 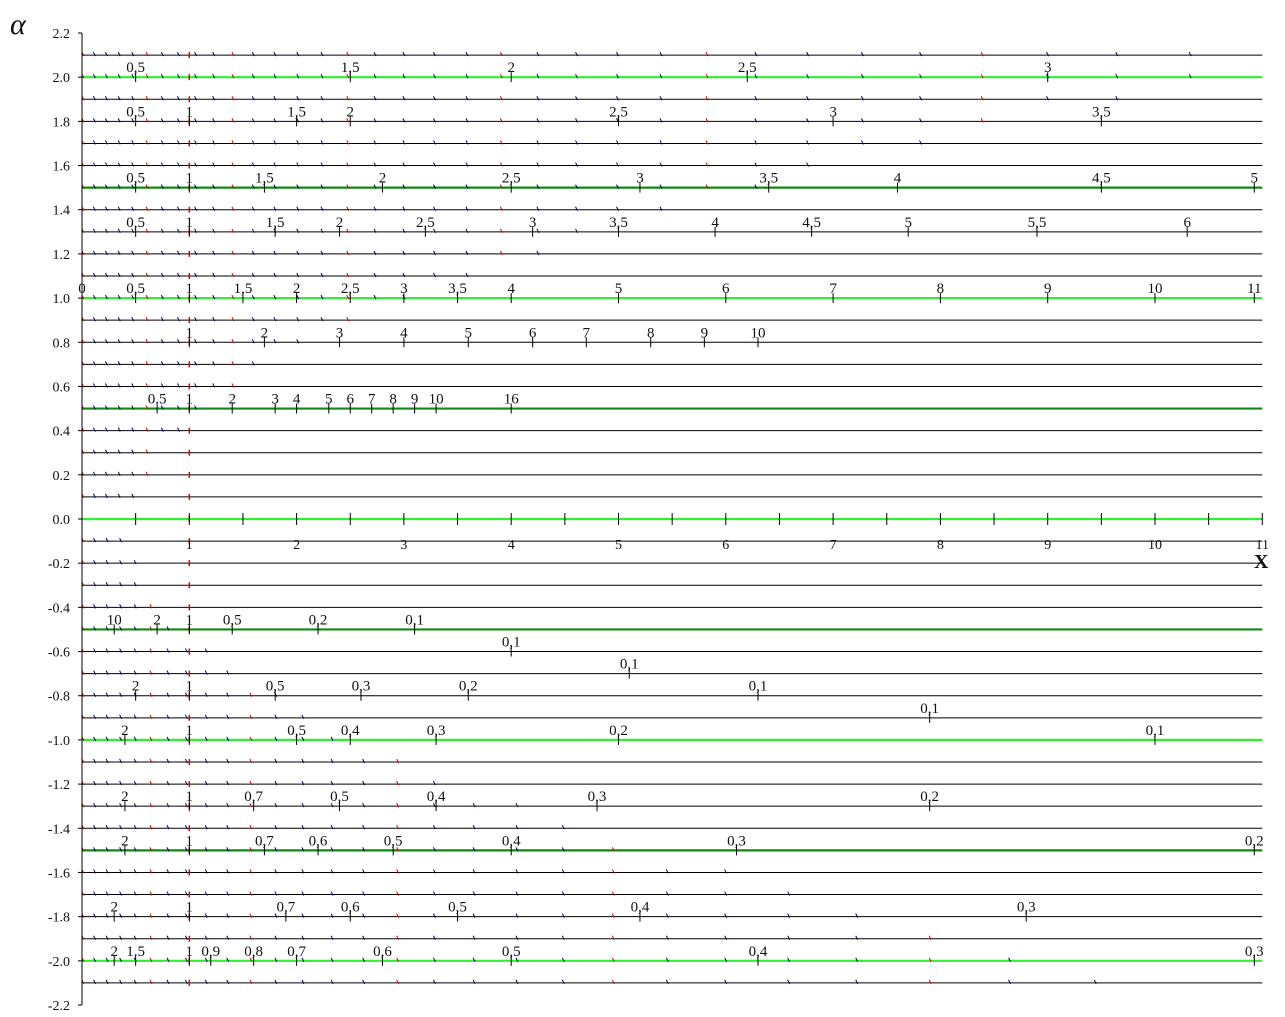 What do you see at coordinates (59, 741) in the screenshot?
I see `y-tick-label: -1.0` at bounding box center [59, 741].